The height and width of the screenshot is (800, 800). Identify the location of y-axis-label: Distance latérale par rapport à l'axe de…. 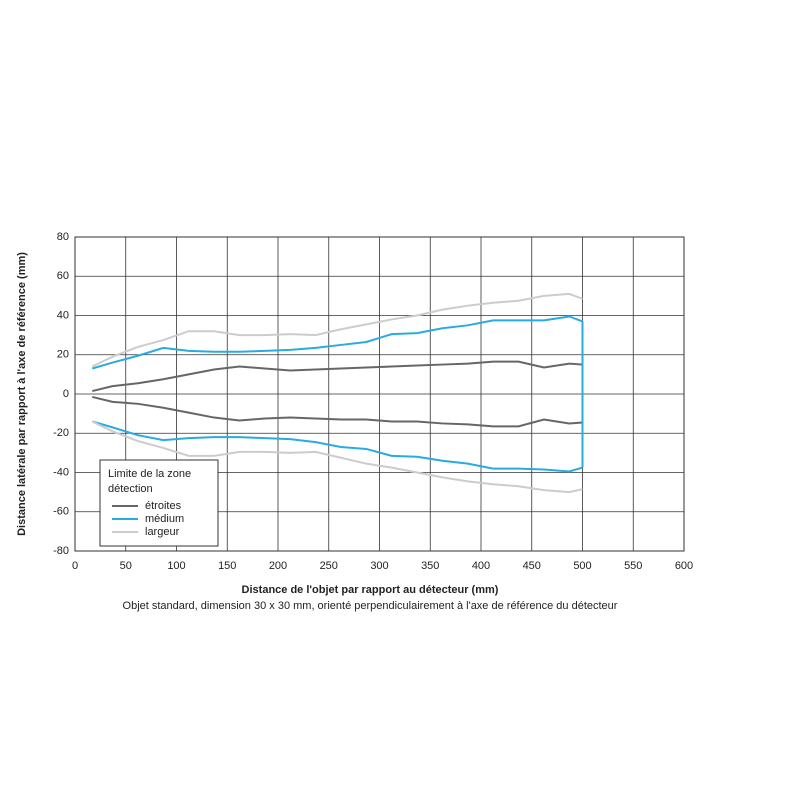
(22, 394).